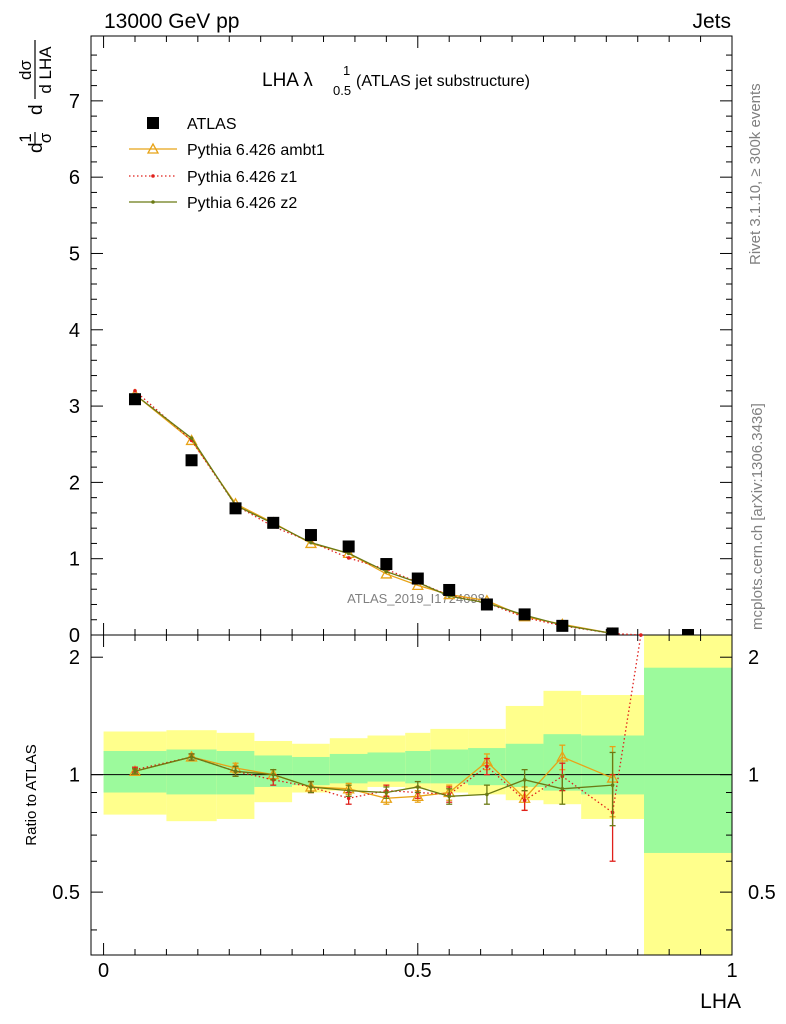  Describe the element at coordinates (346, 70) in the screenshot. I see `title-superscript: 1` at that location.